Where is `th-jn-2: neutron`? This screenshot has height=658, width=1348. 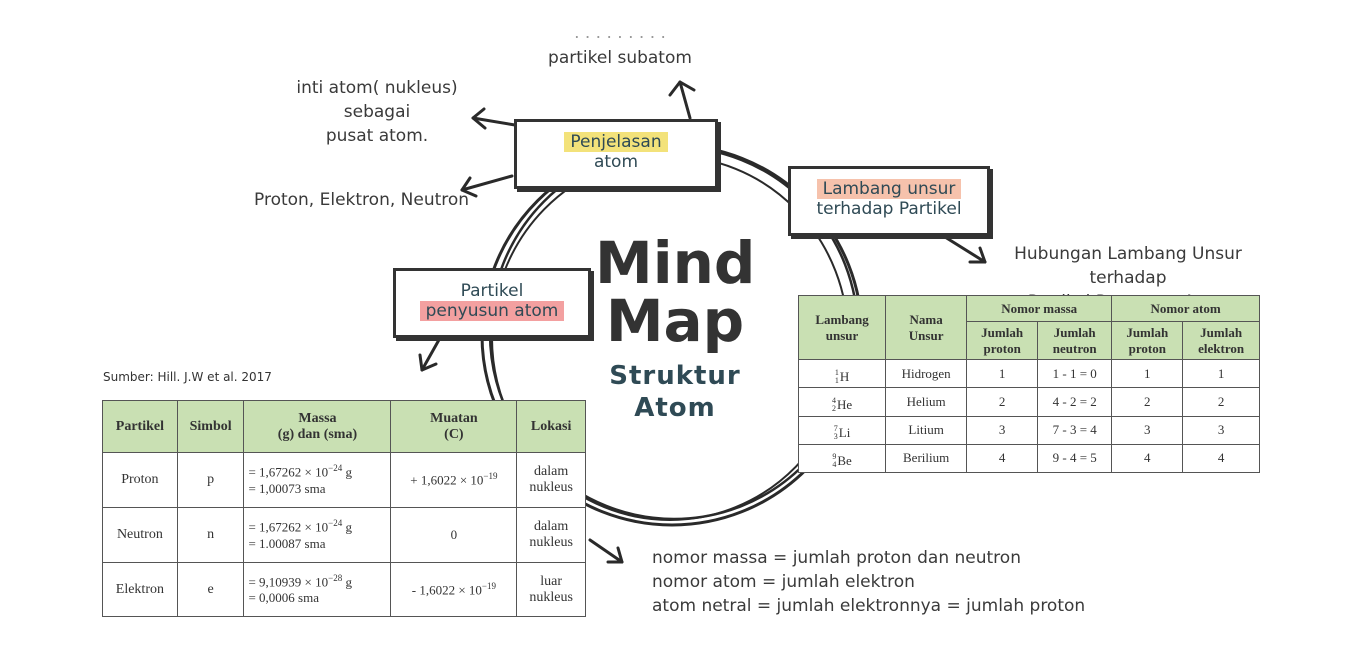
th-jn-2: neutron is located at coordinates (1074, 348).